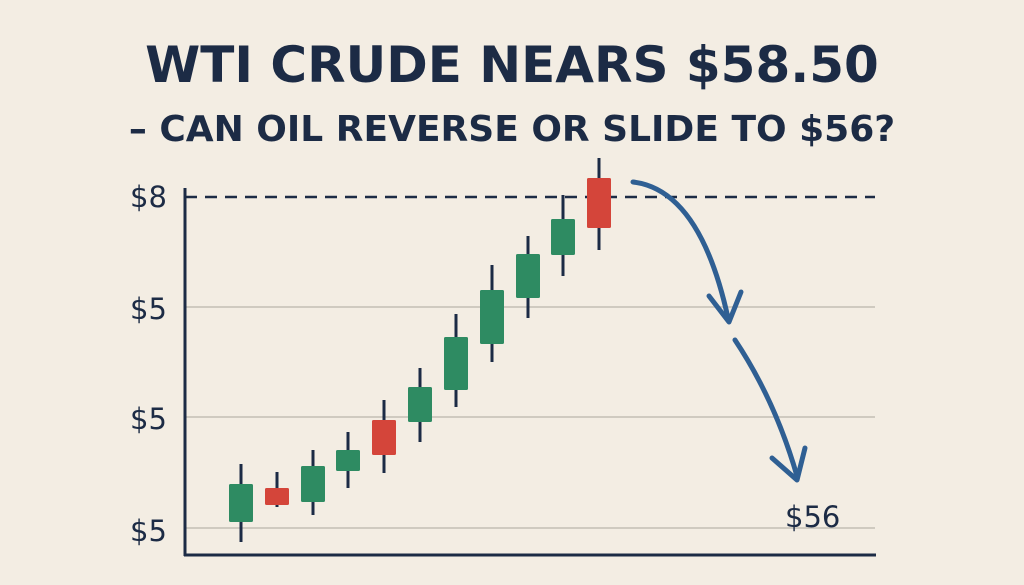 The width and height of the screenshot is (1024, 585). I want to click on y-label: $8, so click(148, 197).